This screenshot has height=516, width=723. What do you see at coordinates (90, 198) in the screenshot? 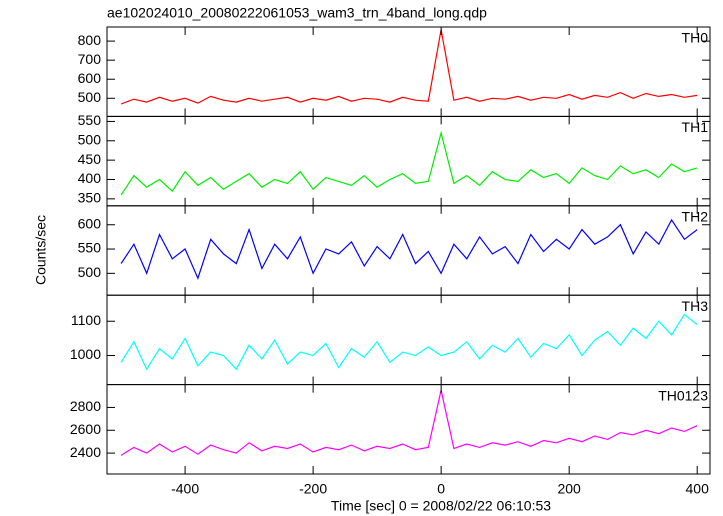
I see `y-tick-label: 350` at bounding box center [90, 198].